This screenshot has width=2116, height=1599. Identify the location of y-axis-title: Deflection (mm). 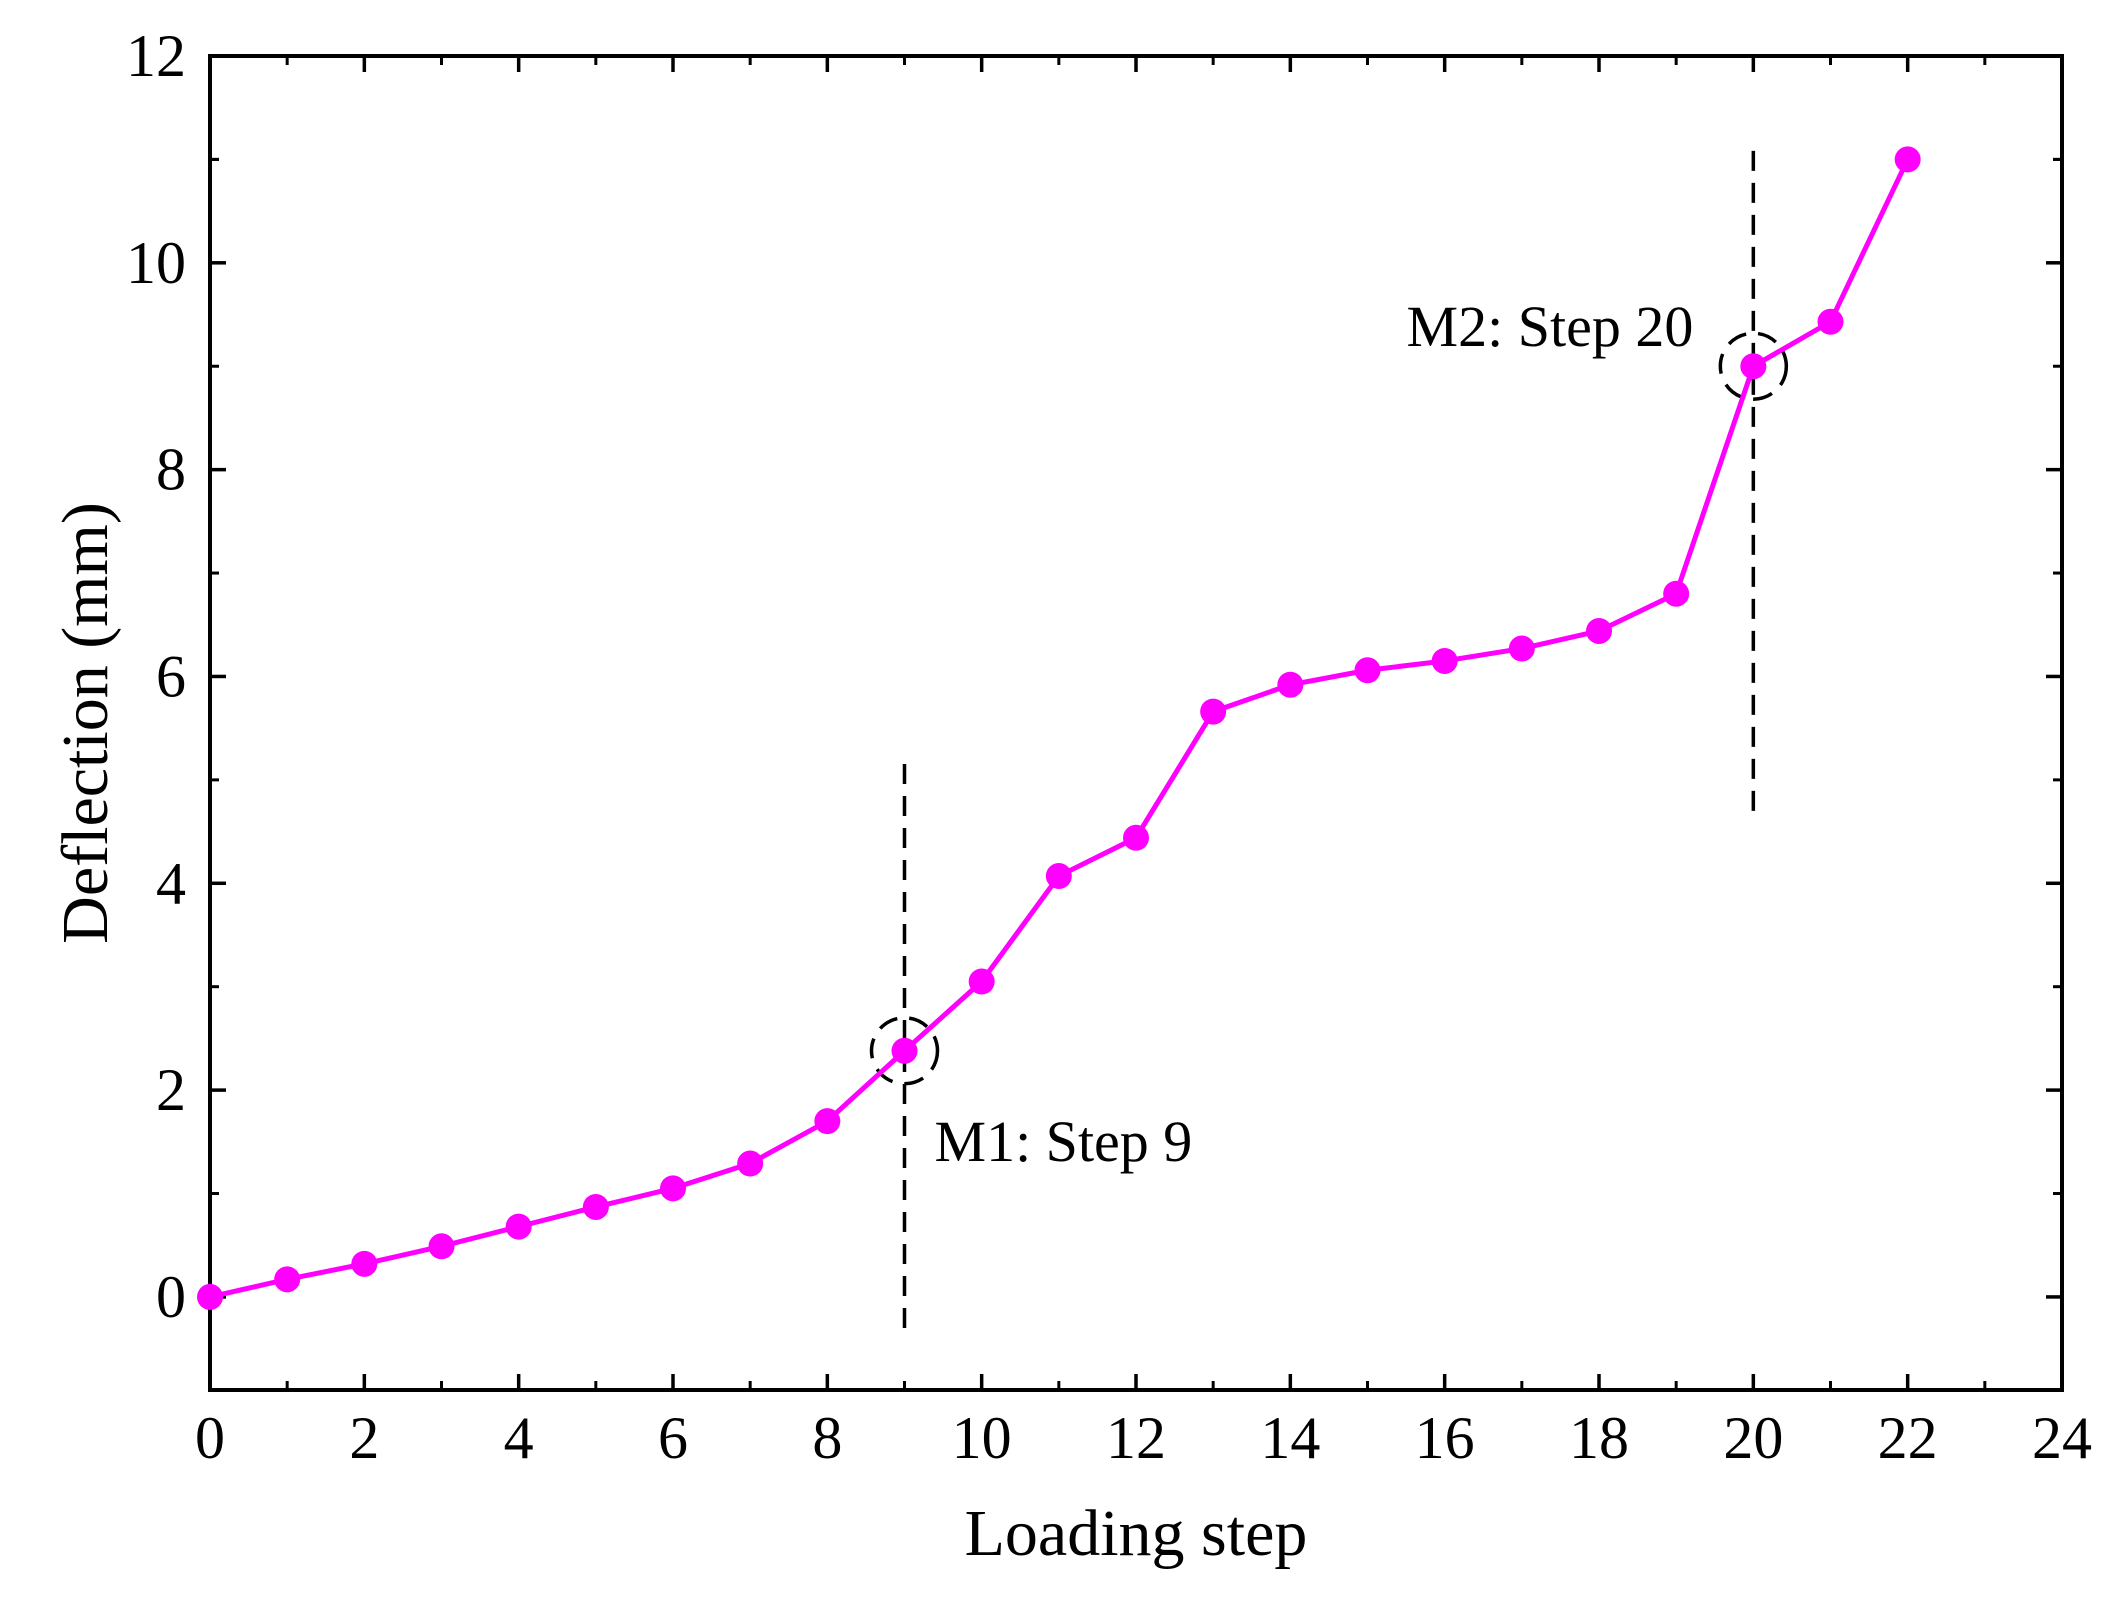
(85, 723).